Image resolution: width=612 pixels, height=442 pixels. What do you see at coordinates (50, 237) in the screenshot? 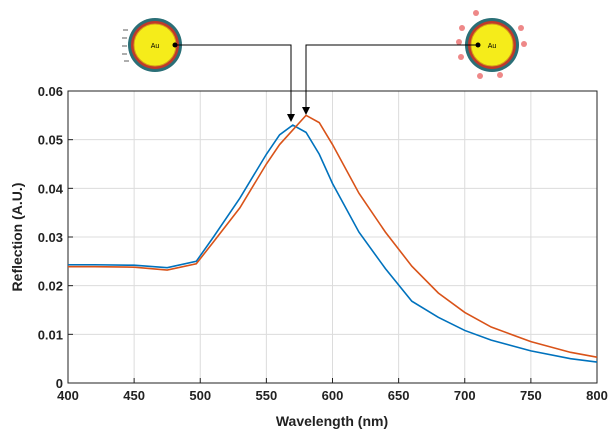
I see `y-tick-label: 0.03` at bounding box center [50, 237].